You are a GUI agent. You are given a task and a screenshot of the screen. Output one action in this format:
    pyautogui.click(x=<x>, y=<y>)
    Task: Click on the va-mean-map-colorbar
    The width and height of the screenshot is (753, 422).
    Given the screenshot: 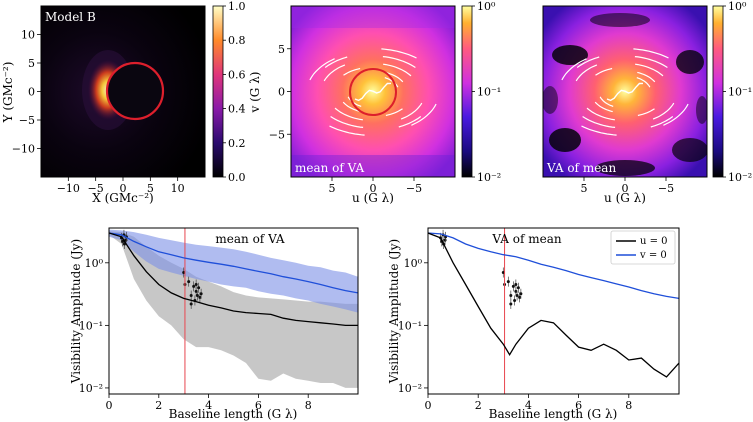 What is the action you would take?
    pyautogui.click(x=718, y=91)
    